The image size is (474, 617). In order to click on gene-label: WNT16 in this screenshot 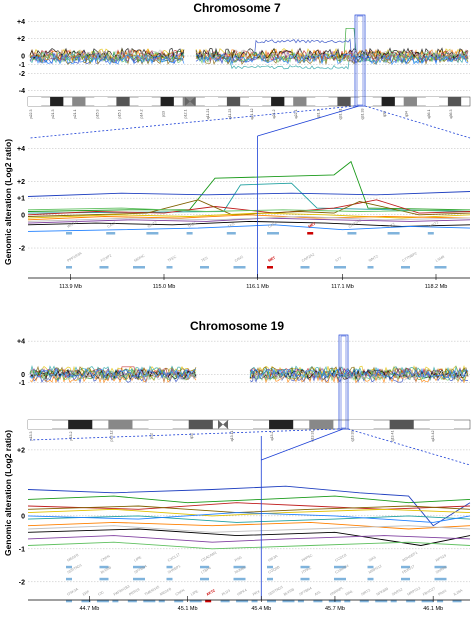, I will do `click(73, 224)`.